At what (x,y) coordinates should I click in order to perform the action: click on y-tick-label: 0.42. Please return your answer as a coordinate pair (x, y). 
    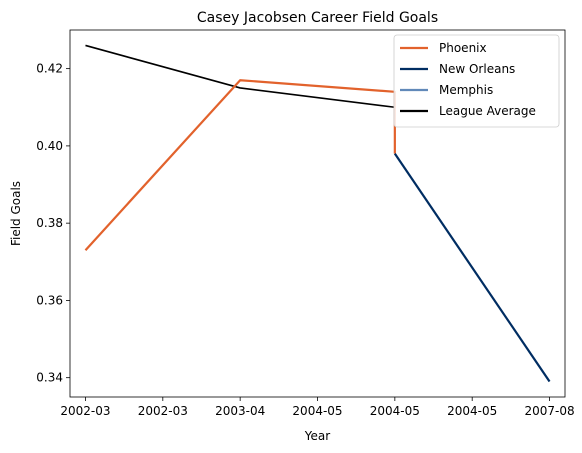
    Looking at the image, I should click on (49, 69).